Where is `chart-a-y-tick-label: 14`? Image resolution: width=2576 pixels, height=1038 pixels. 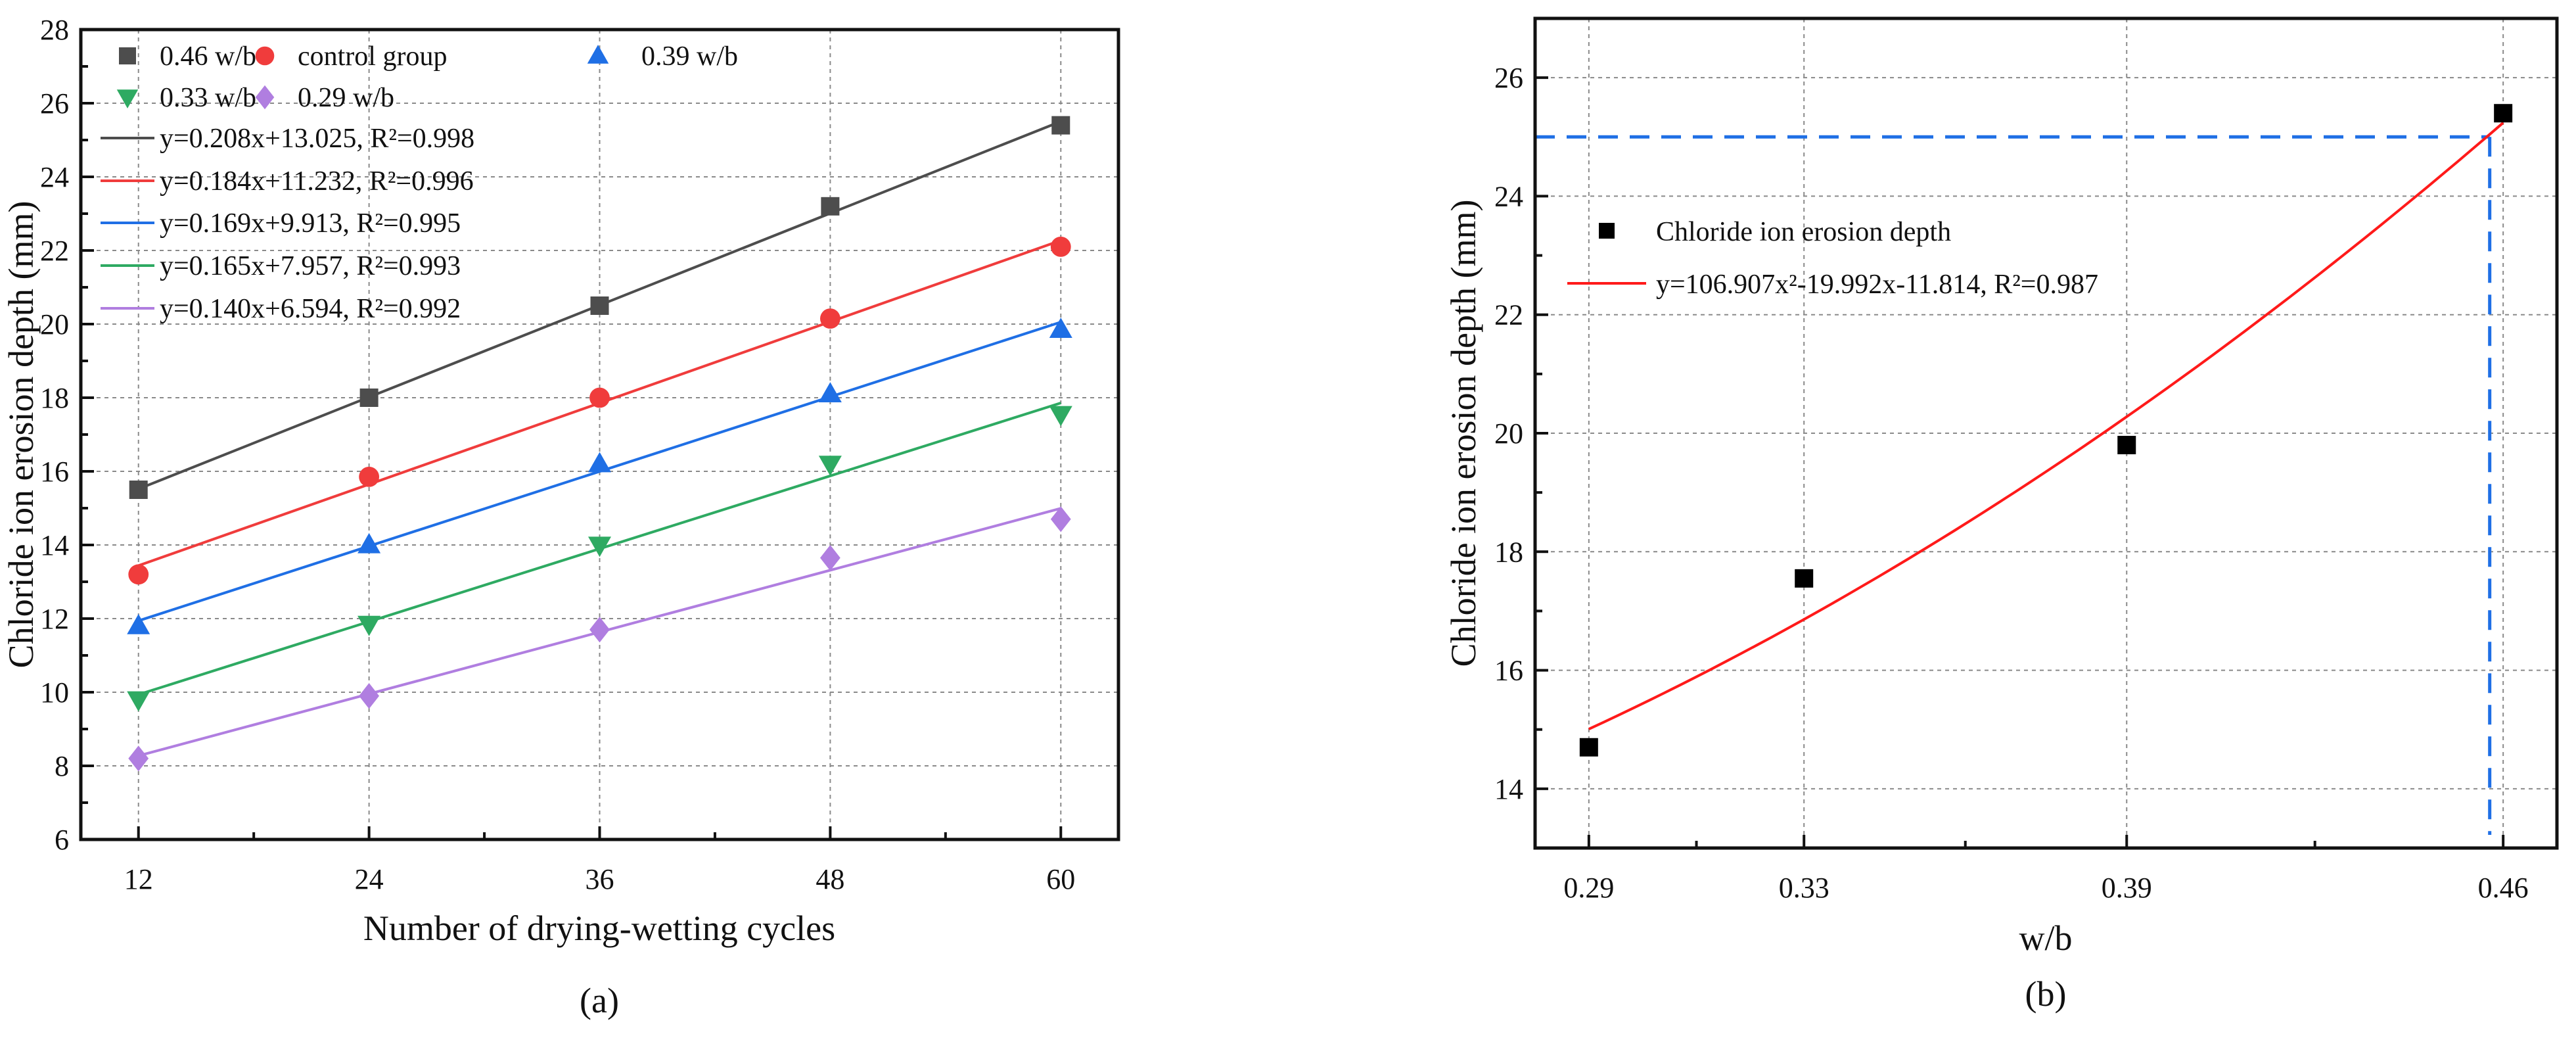
chart-a-y-tick-label: 14 is located at coordinates (54, 545).